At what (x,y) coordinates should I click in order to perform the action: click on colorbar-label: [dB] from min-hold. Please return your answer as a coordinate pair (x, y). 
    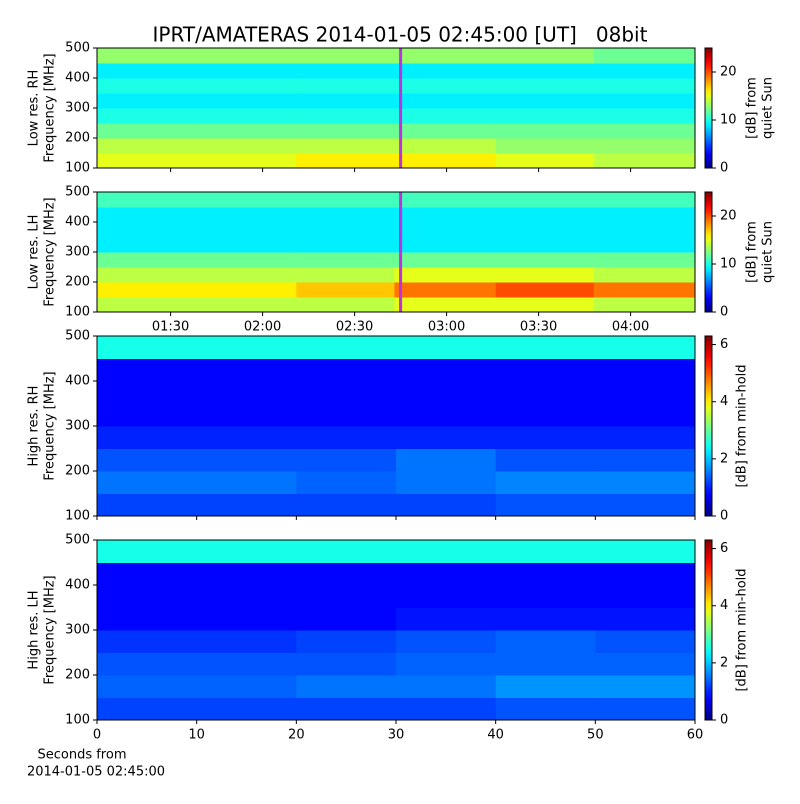
    Looking at the image, I should click on (742, 425).